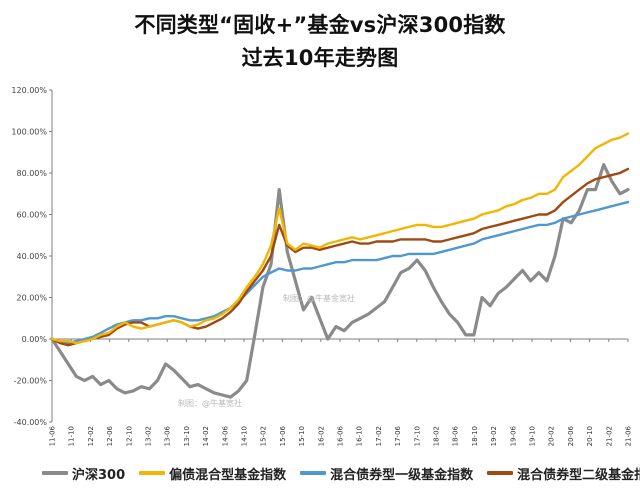 The width and height of the screenshot is (640, 491). What do you see at coordinates (590, 436) in the screenshot?
I see `x-tick-label: 20-10` at bounding box center [590, 436].